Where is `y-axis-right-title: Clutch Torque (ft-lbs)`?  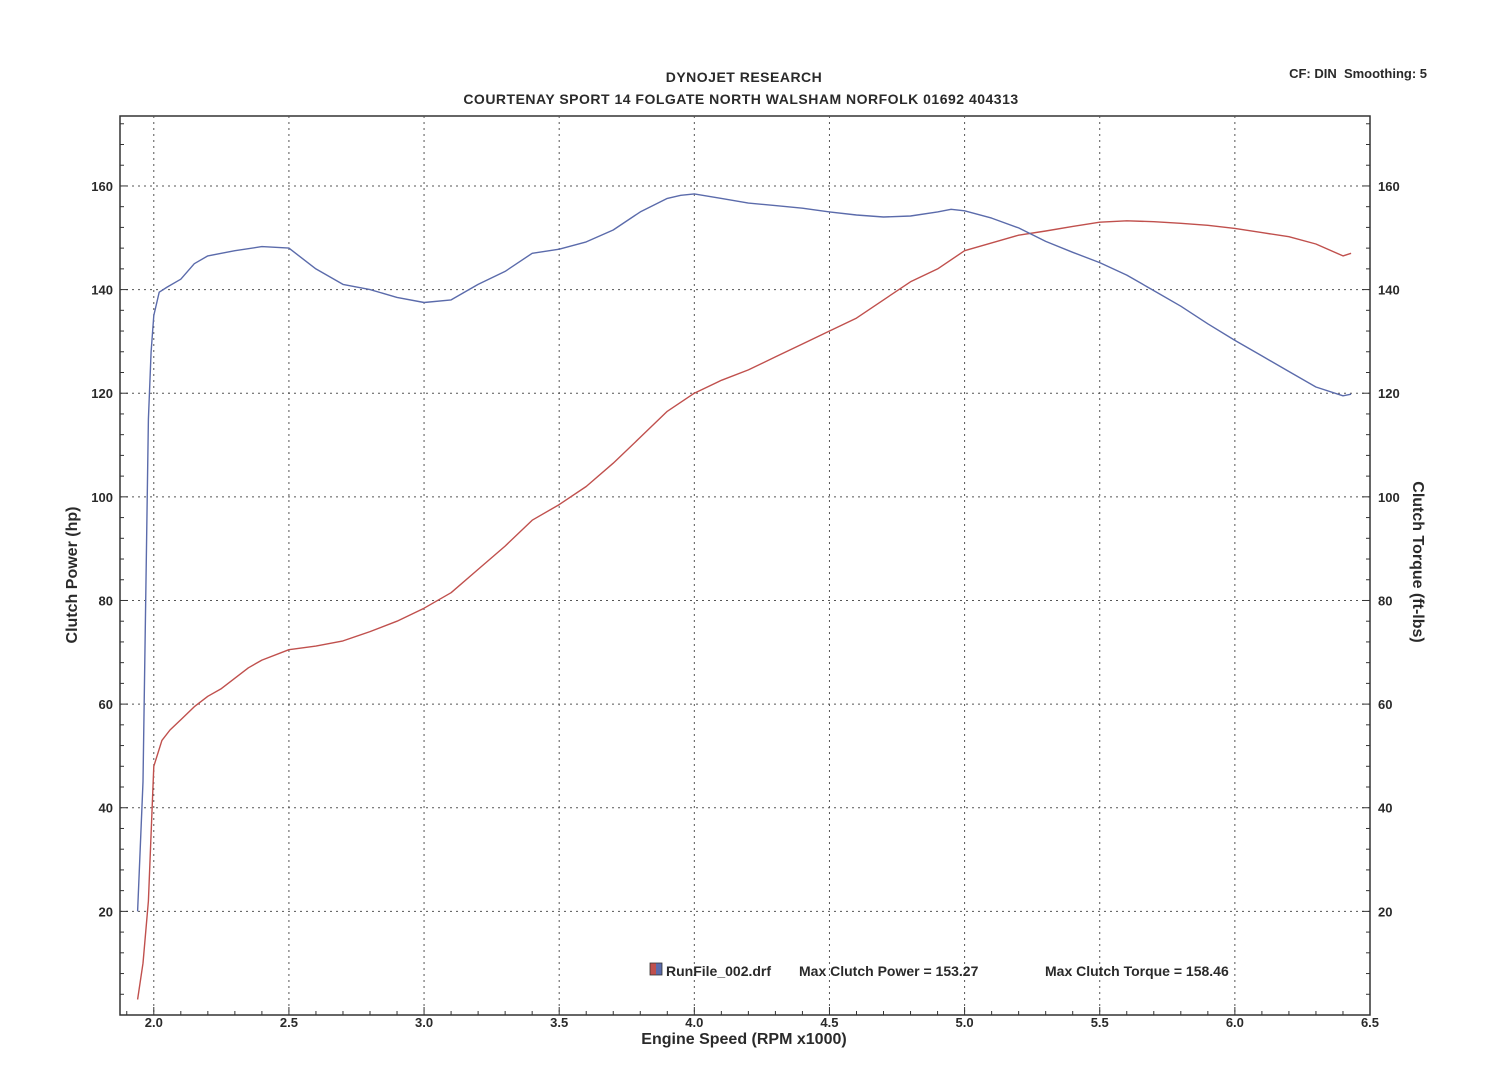 y-axis-right-title: Clutch Torque (ft-lbs) is located at coordinates (1417, 561).